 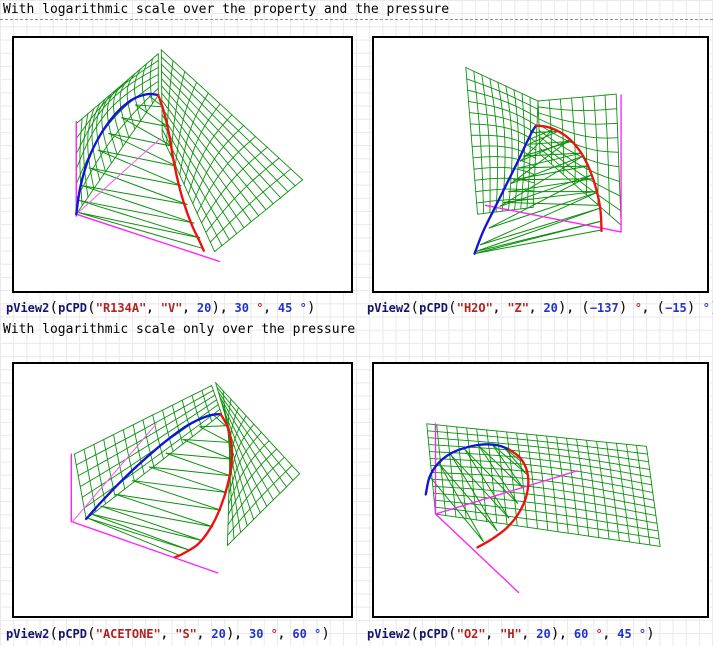 I want to click on page-break-line, so click(x=356, y=19).